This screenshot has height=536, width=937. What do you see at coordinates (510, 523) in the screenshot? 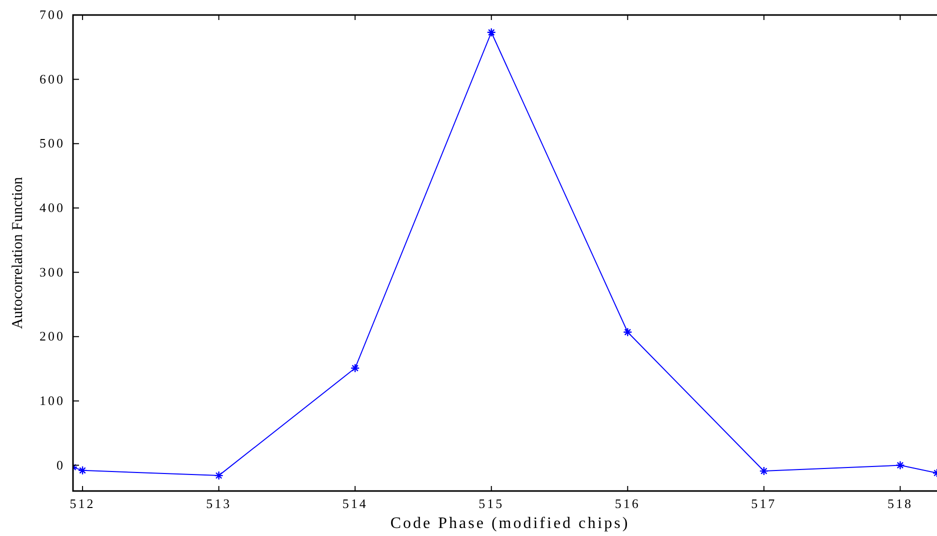
I see `x-axis-title: Code Phase (modified chips)` at bounding box center [510, 523].